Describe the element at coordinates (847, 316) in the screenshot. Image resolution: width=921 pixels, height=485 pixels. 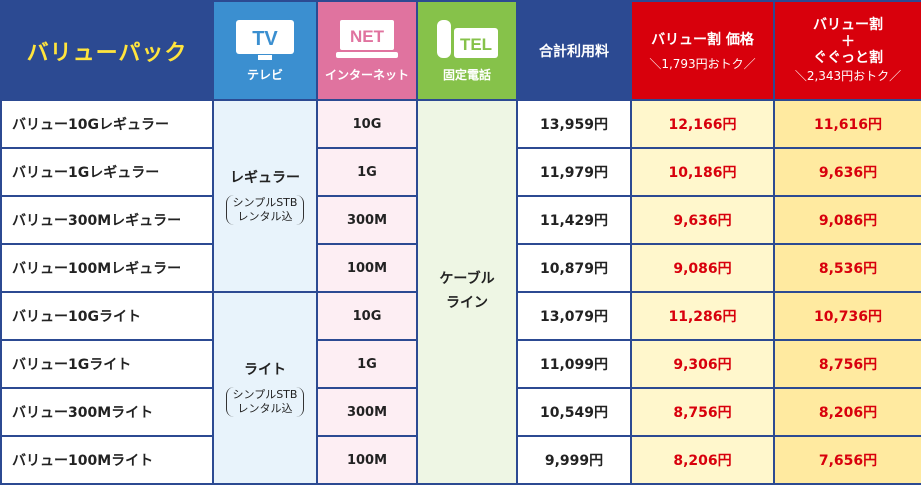
I see `value-plus-price: 10,736円` at that location.